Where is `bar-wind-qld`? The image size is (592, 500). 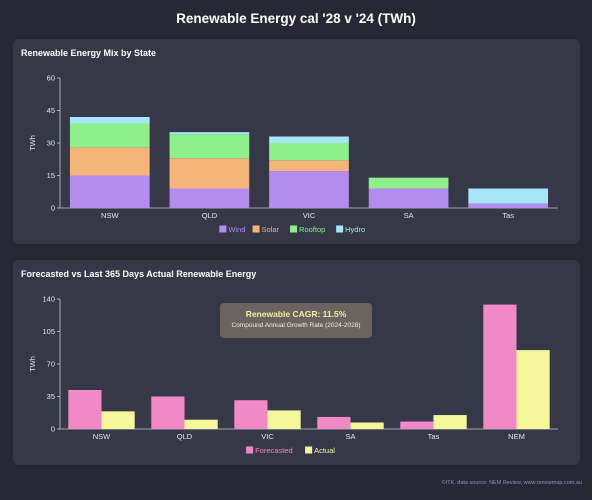 bar-wind-qld is located at coordinates (209, 198).